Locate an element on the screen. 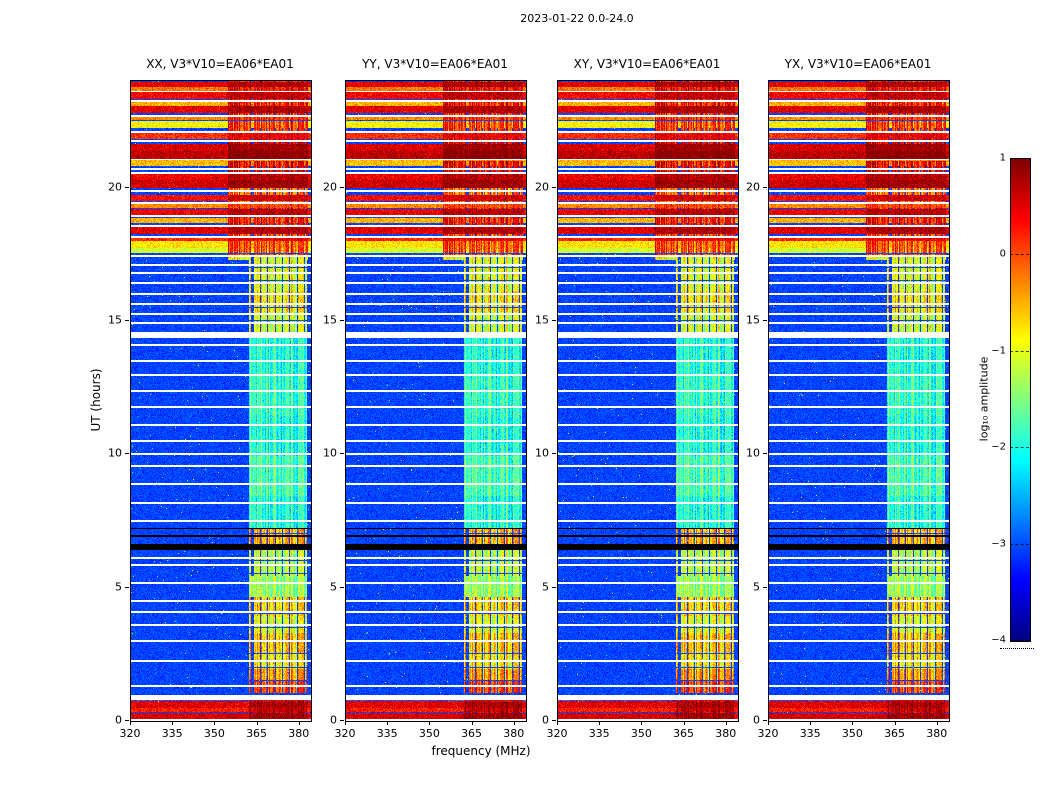 This screenshot has width=1050, height=800. panel-title-xx: XX, V3*V10=EA06*EA01 is located at coordinates (220, 64).